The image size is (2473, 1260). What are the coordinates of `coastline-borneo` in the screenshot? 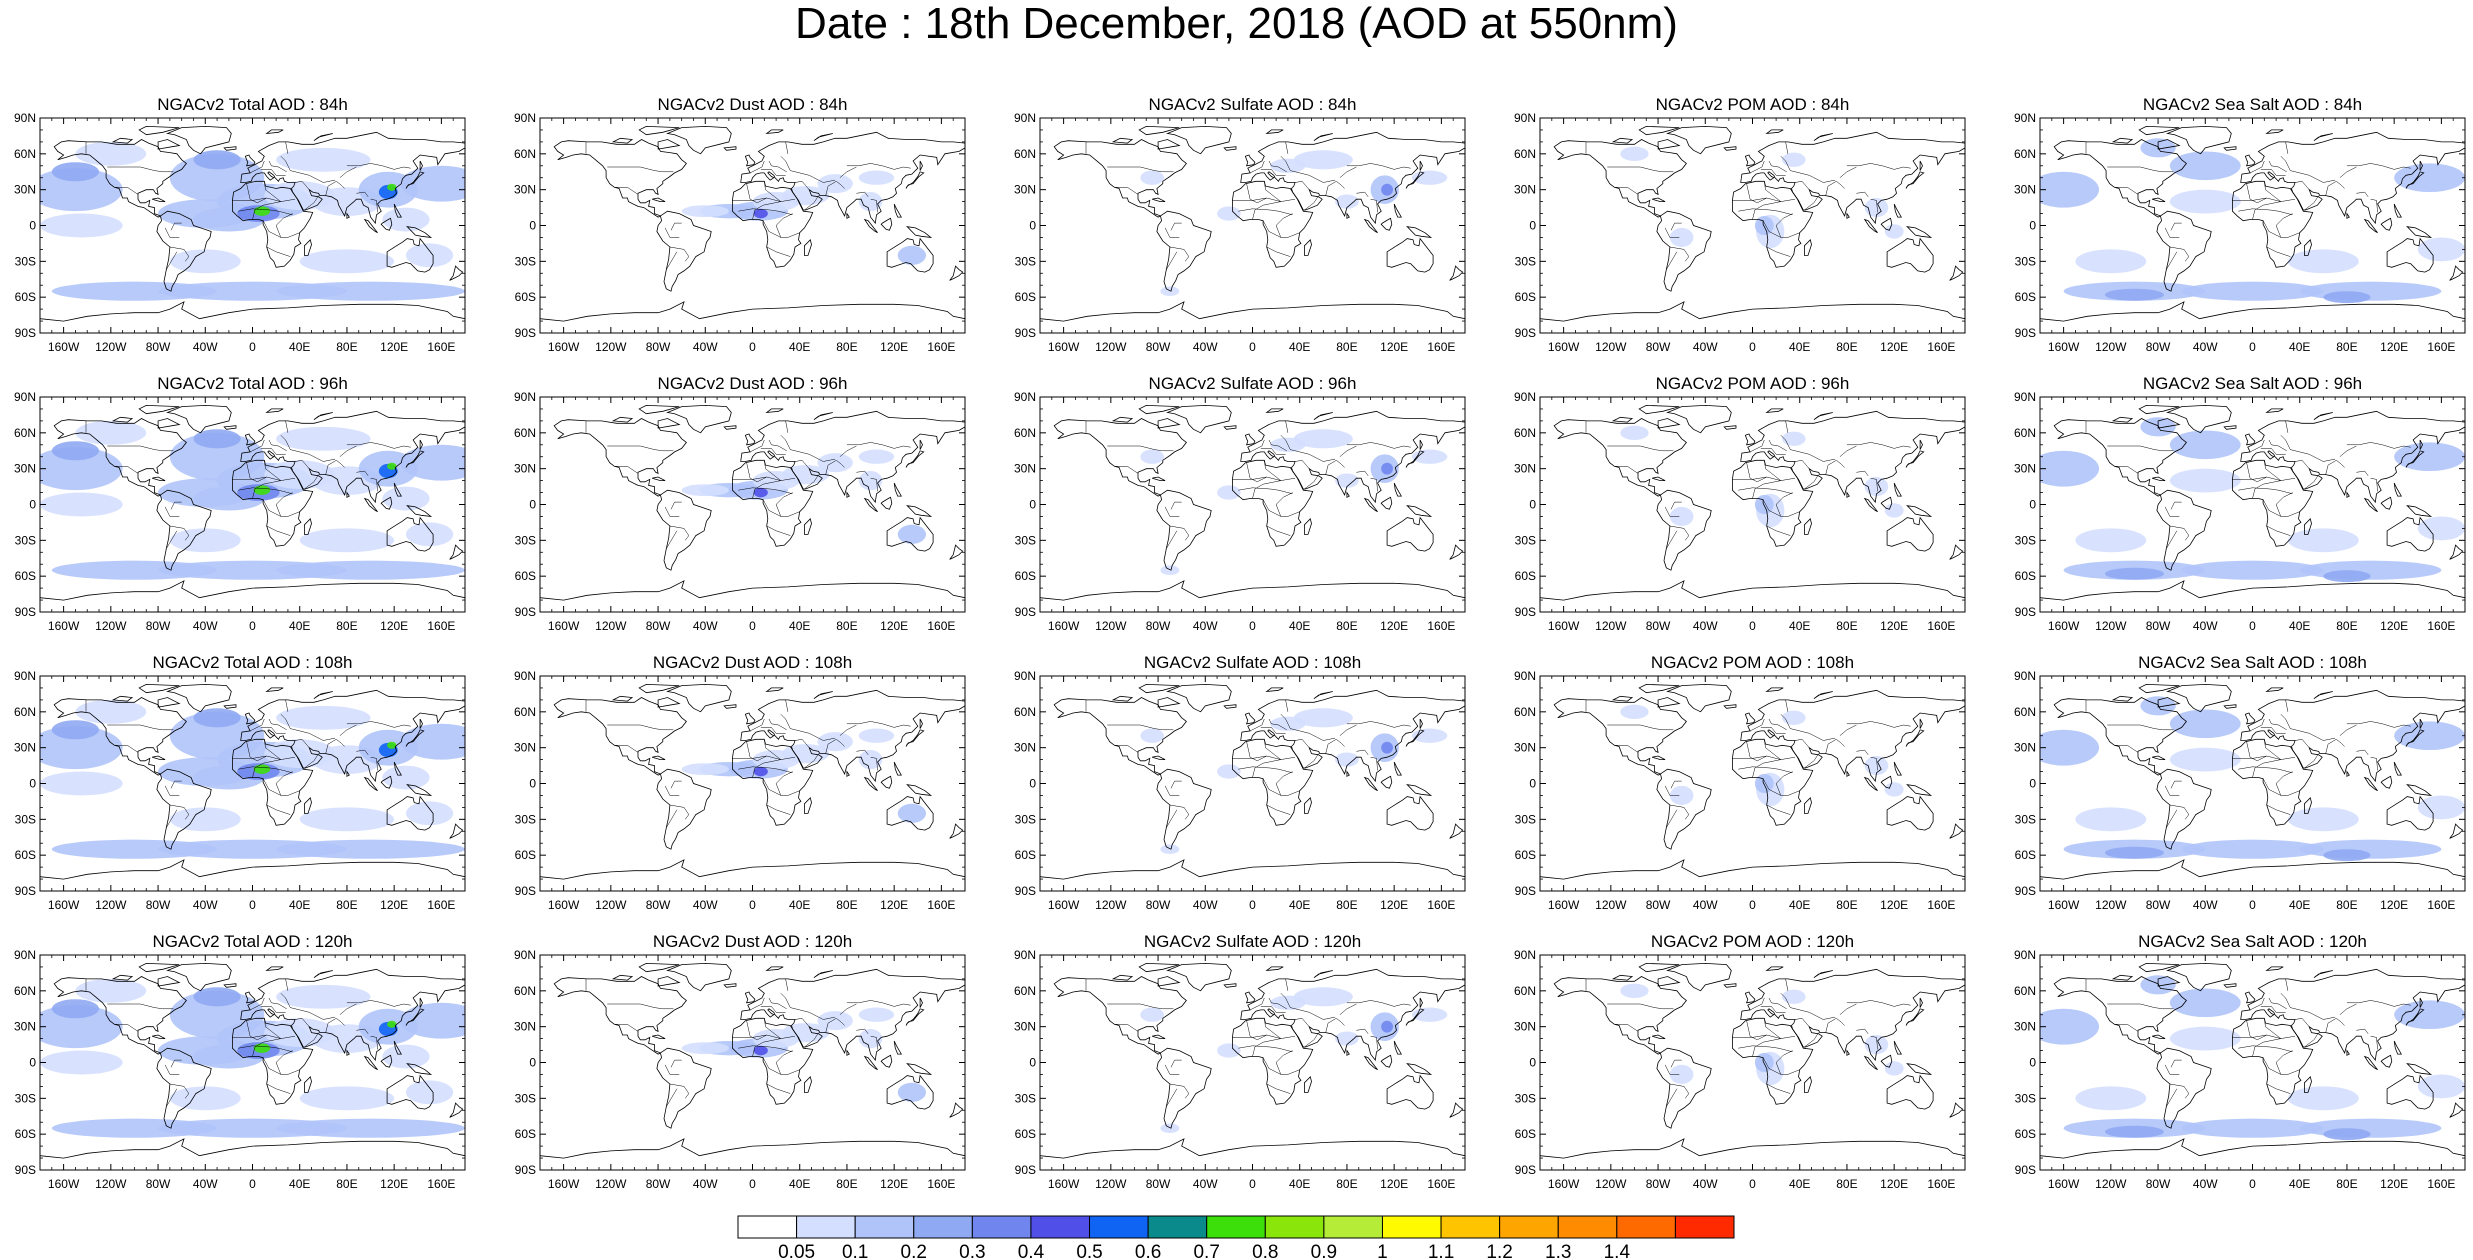 It's located at (386, 1061).